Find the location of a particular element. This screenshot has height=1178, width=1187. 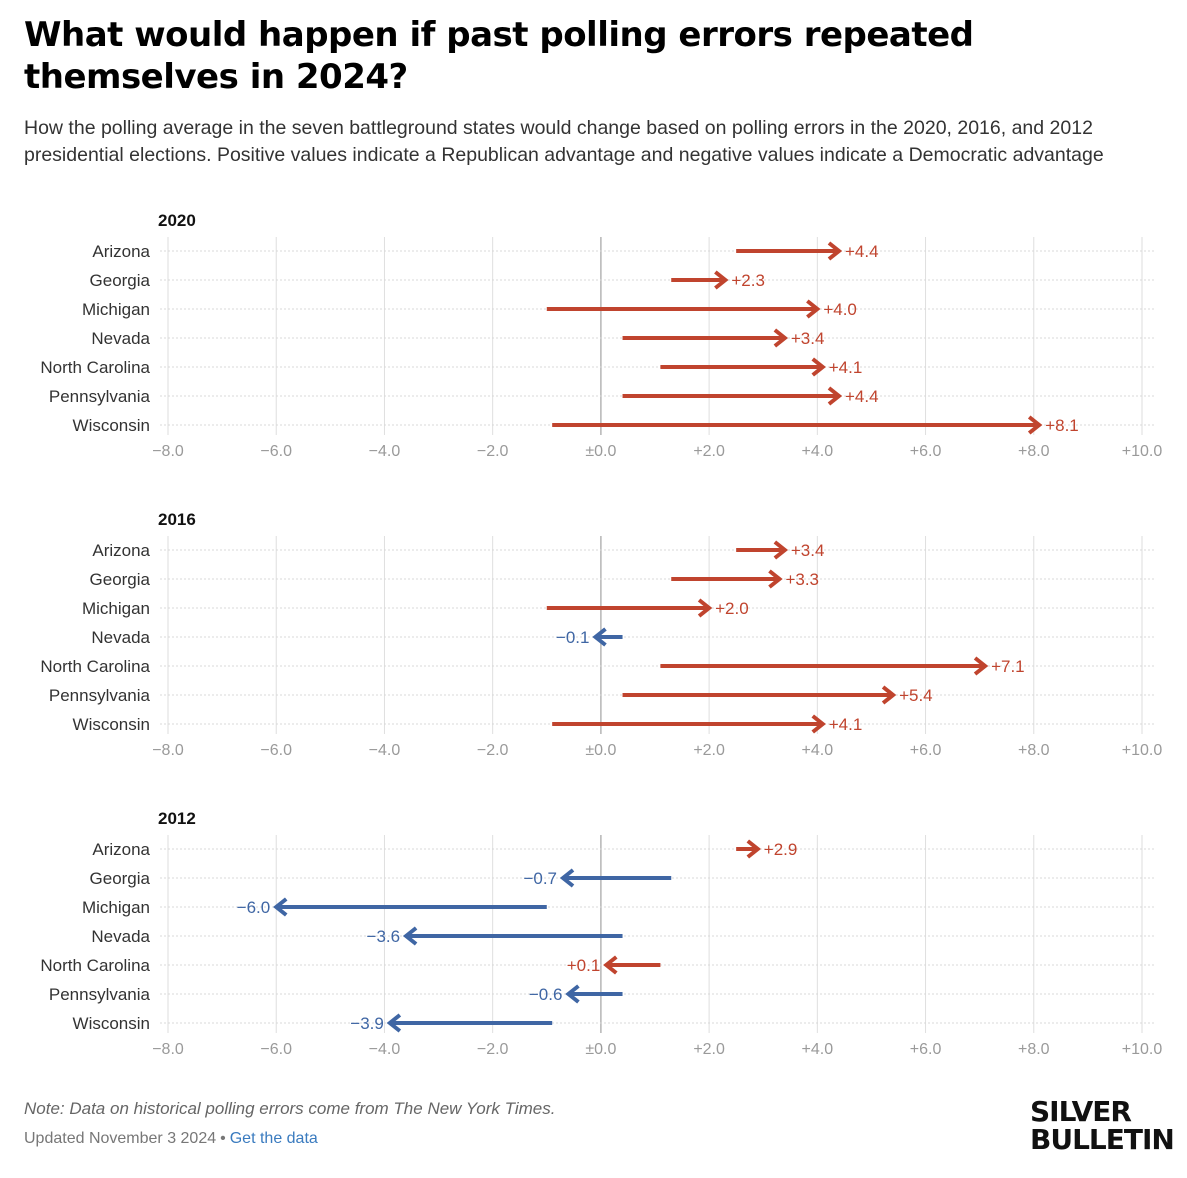

silver-bulletin-logo: SILVER BULLETIN is located at coordinates (1102, 1125).